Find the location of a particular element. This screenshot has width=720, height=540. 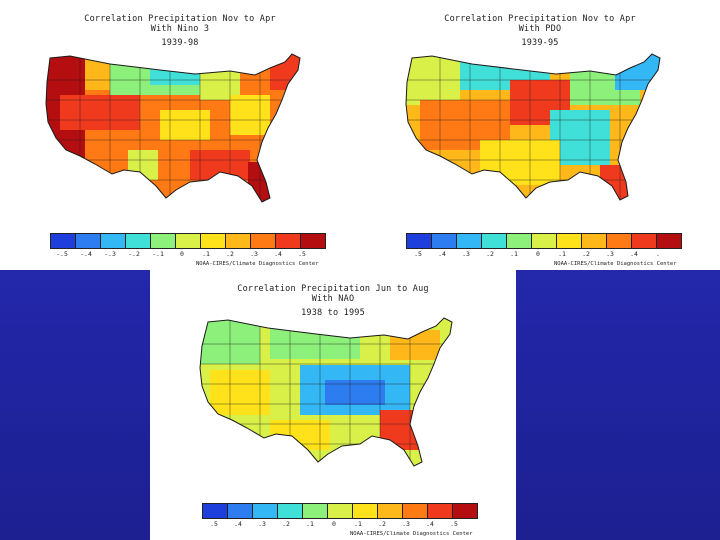

legend-ticks: -.5 -.4 -.3 -.2 -.1 0 .1 .2 .3 .4 .5 is located at coordinates (182, 255).